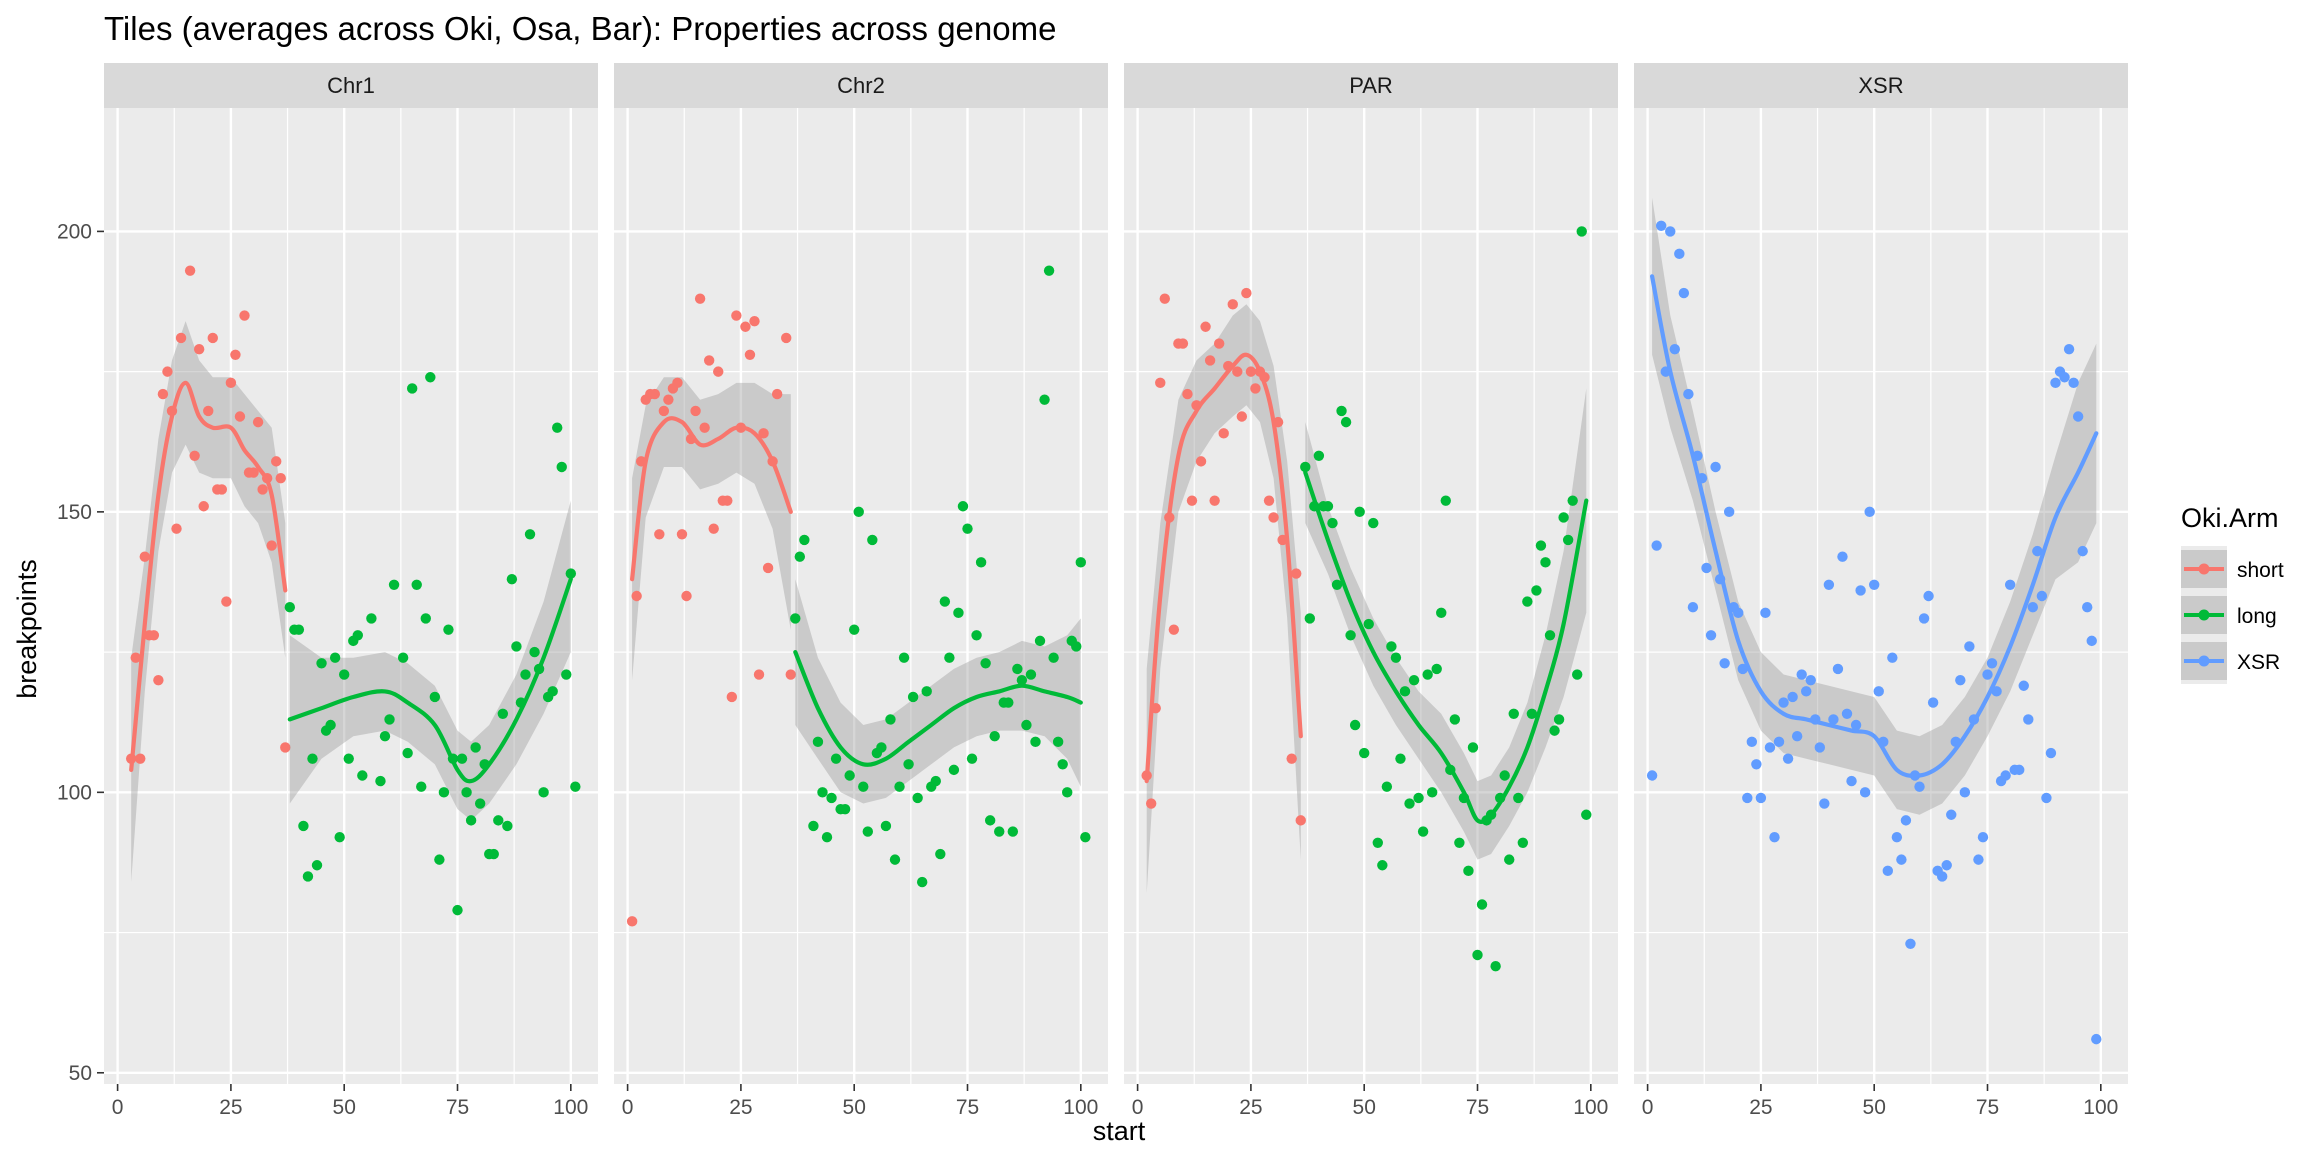 This screenshot has height=1152, width=2304. What do you see at coordinates (2100, 1107) in the screenshot?
I see `x-tick-label: 100` at bounding box center [2100, 1107].